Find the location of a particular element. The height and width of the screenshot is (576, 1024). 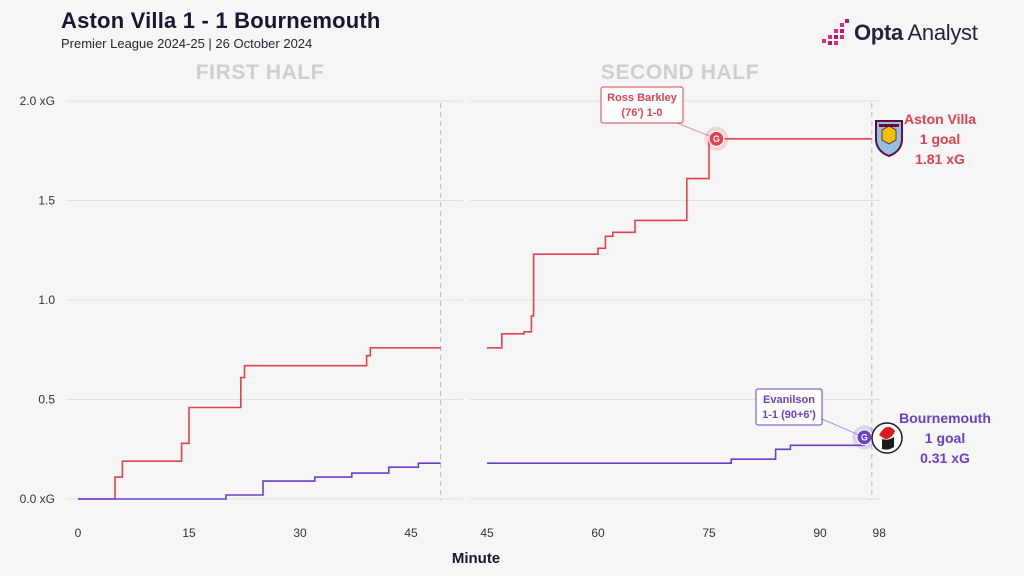

bournemouth-crest-head is located at coordinates (887, 432).